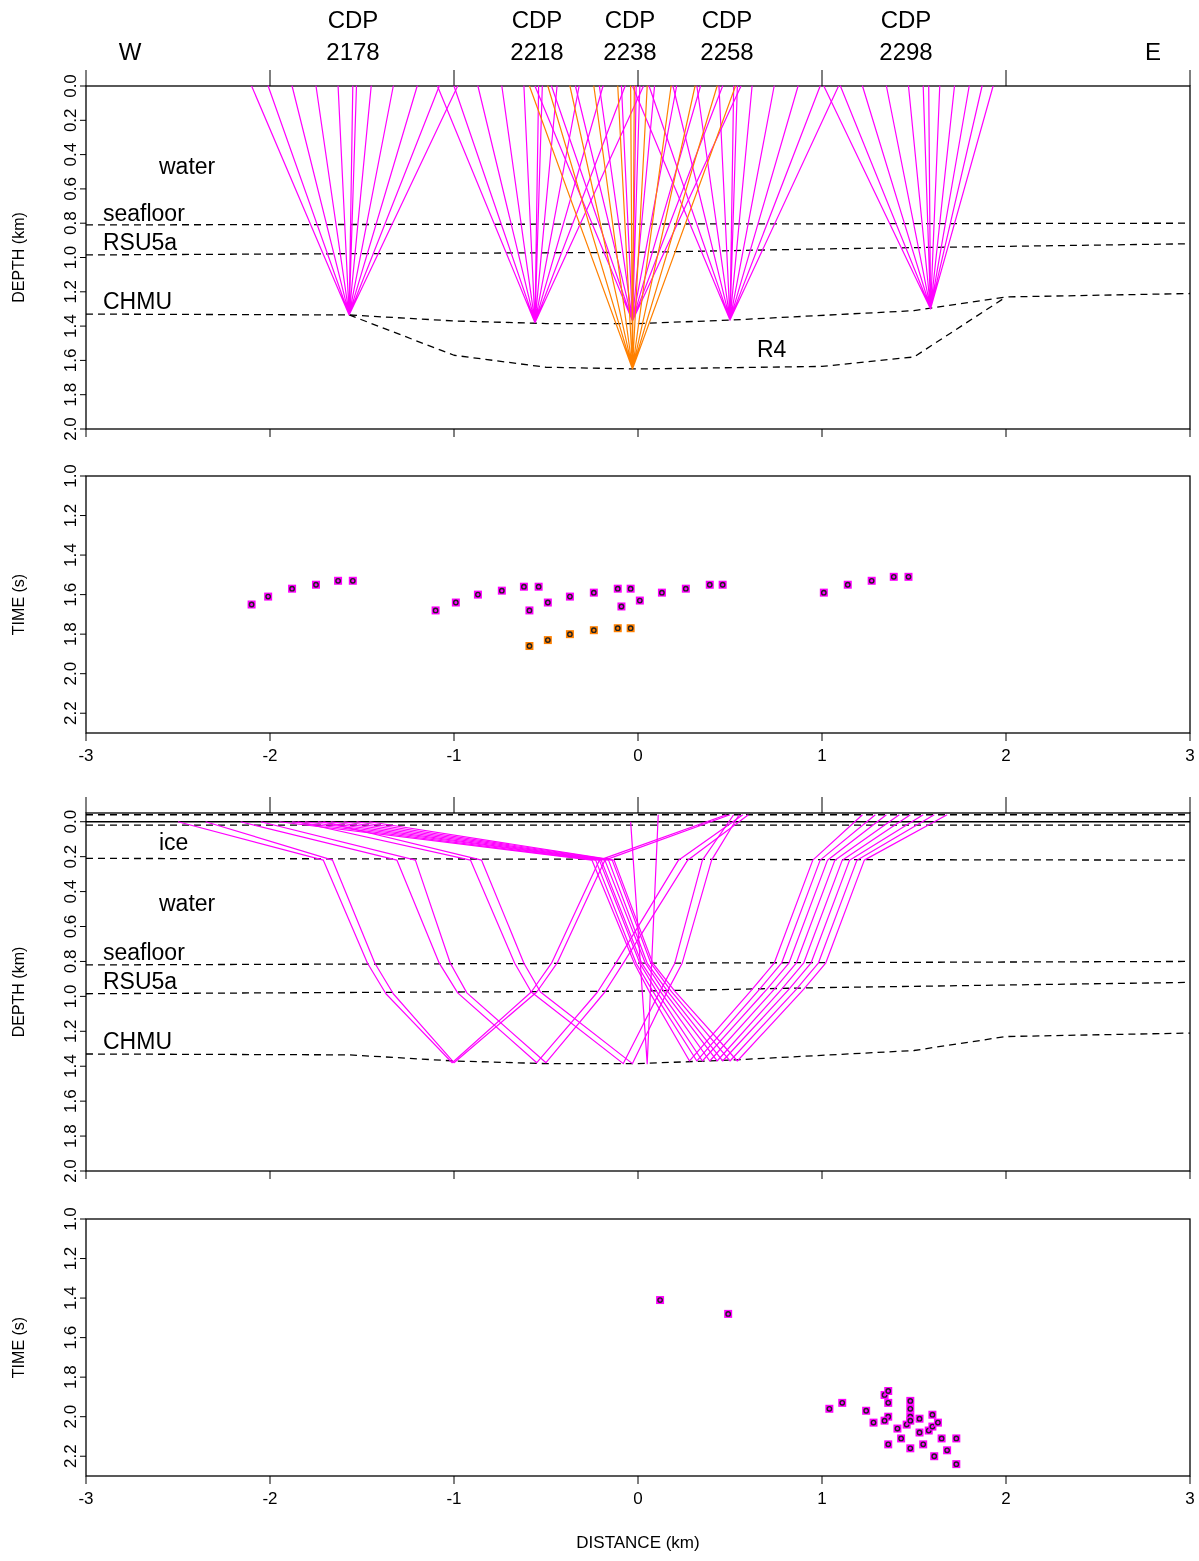 This screenshot has width=1199, height=1561. I want to click on text: CDP 2238, so click(630, 35).